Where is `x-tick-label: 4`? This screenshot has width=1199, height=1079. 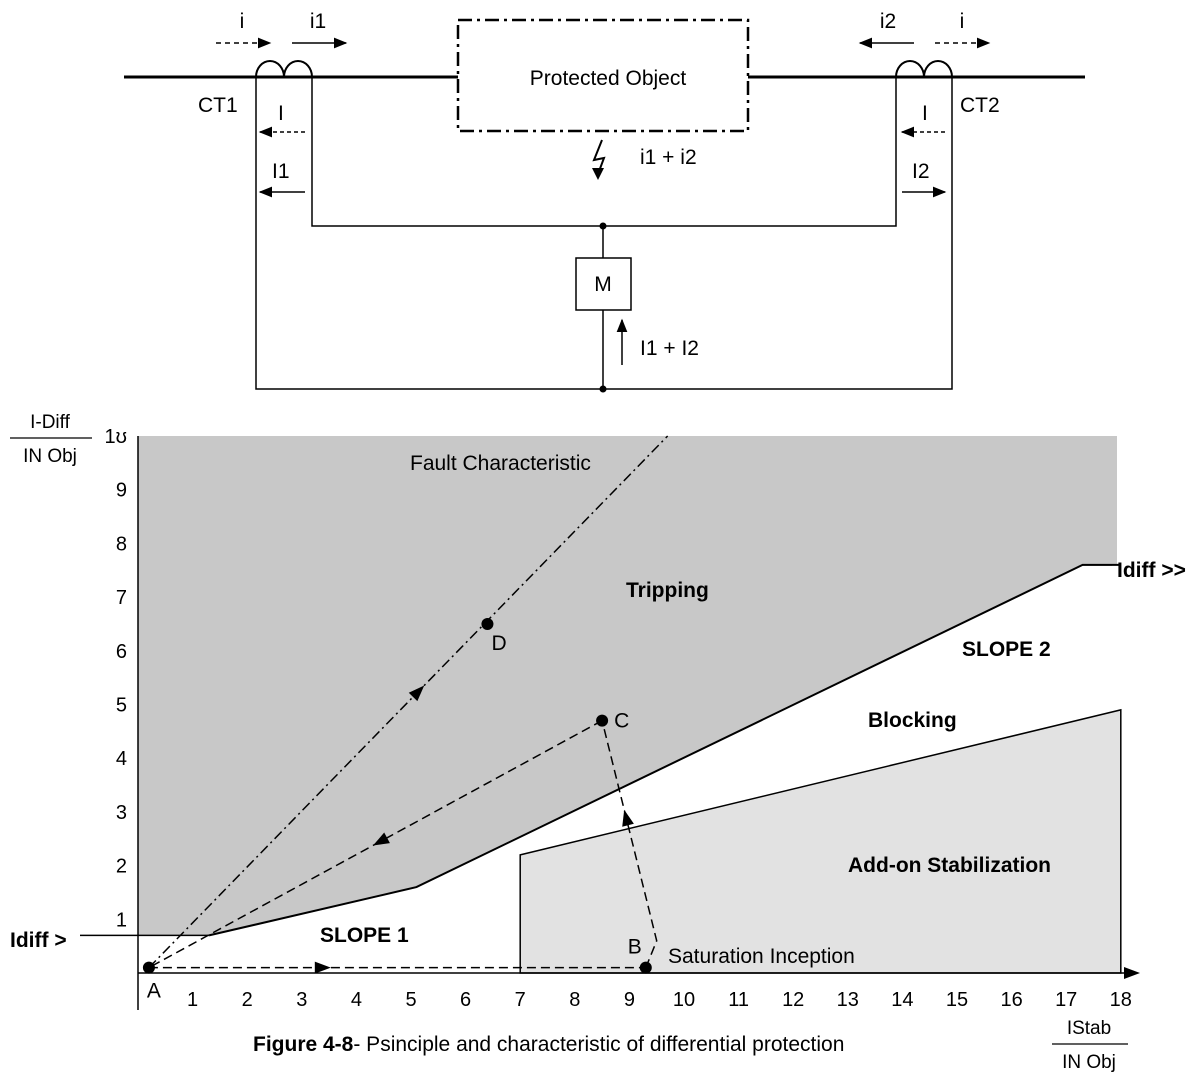 x-tick-label: 4 is located at coordinates (356, 1000).